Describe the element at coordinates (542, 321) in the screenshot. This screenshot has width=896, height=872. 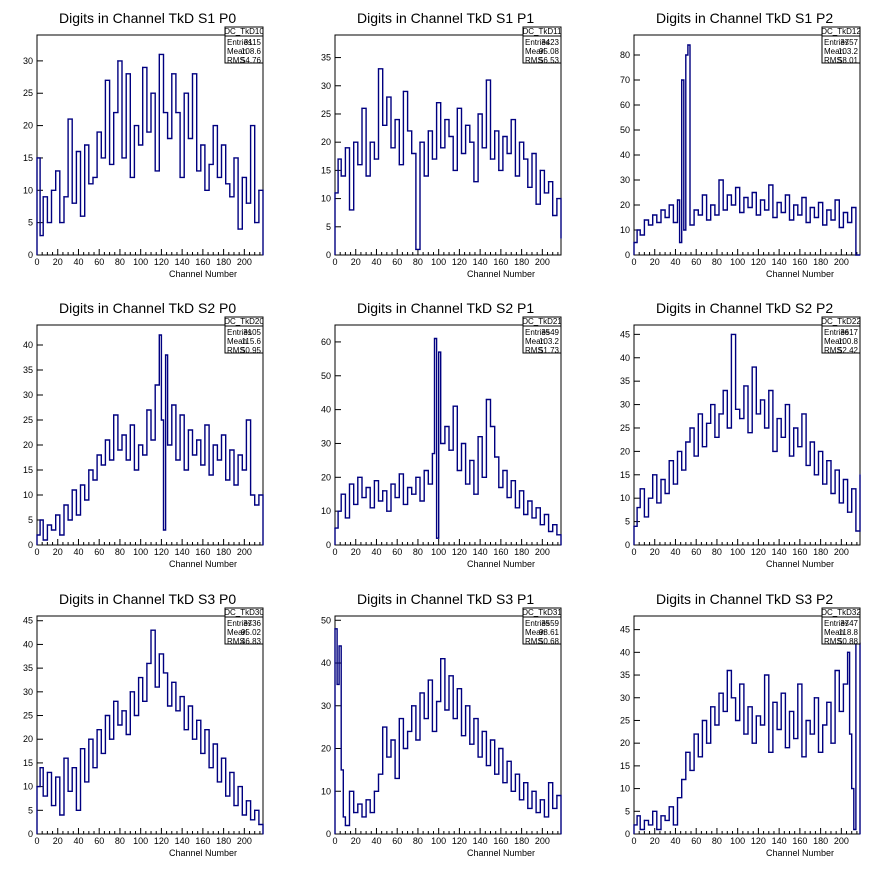
I see `stats-name: DC_TkD21` at that location.